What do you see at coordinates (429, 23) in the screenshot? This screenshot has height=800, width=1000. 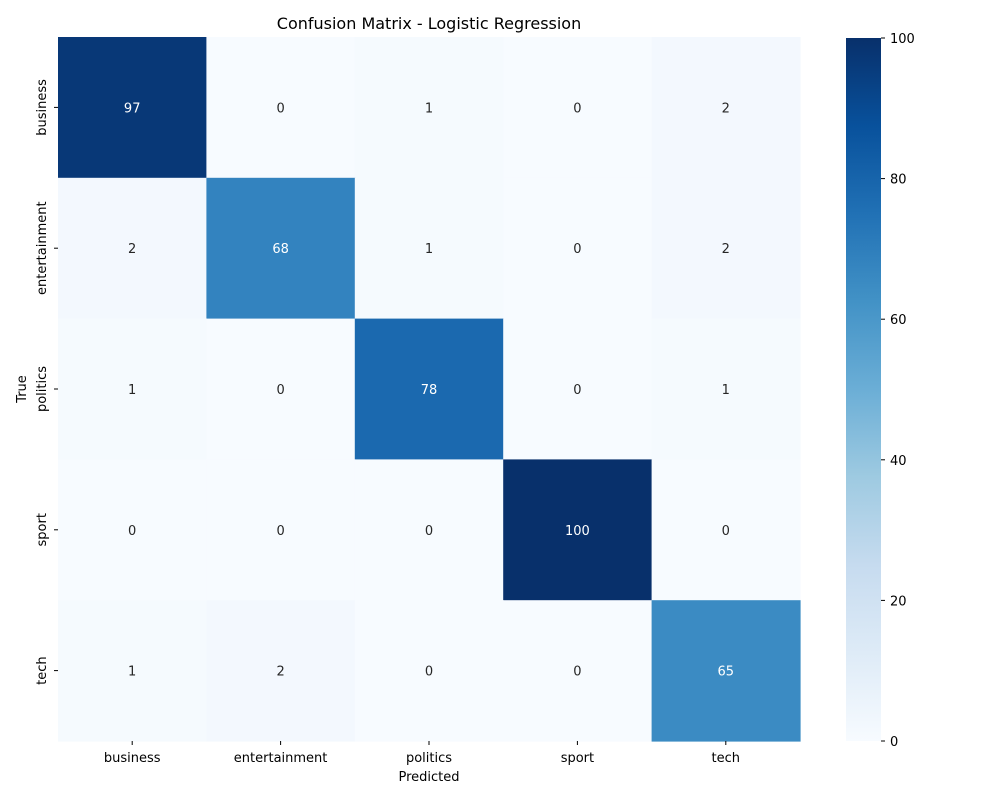 I see `chart-title: Confusion Matrix - Logistic Regression` at bounding box center [429, 23].